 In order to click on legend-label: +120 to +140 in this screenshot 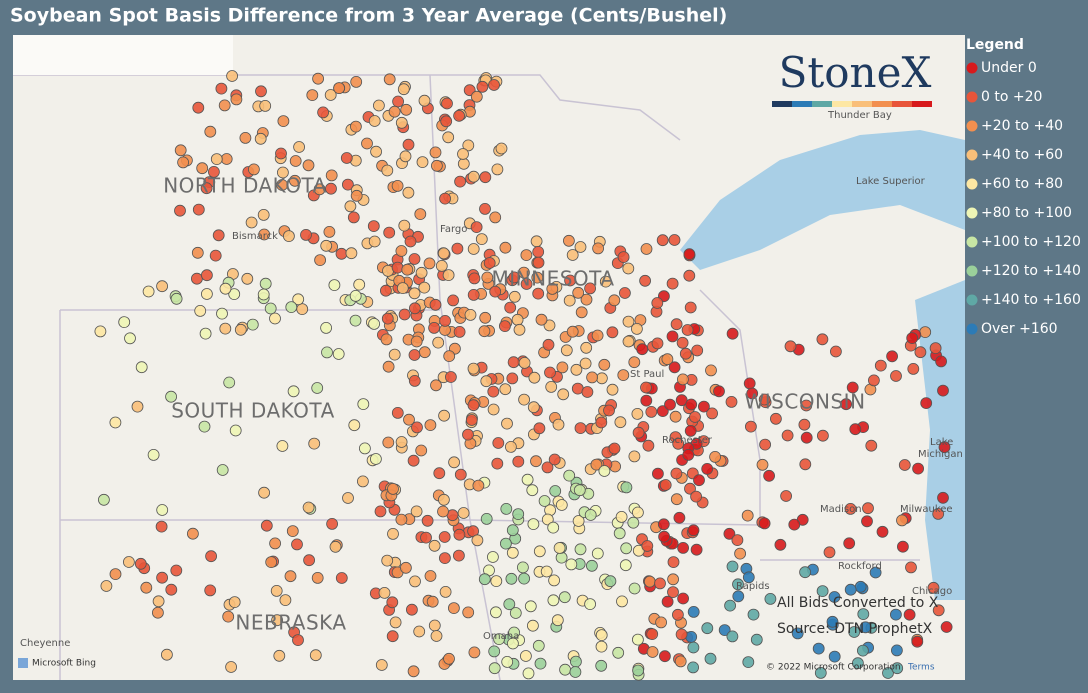, I will do `click(1031, 271)`.